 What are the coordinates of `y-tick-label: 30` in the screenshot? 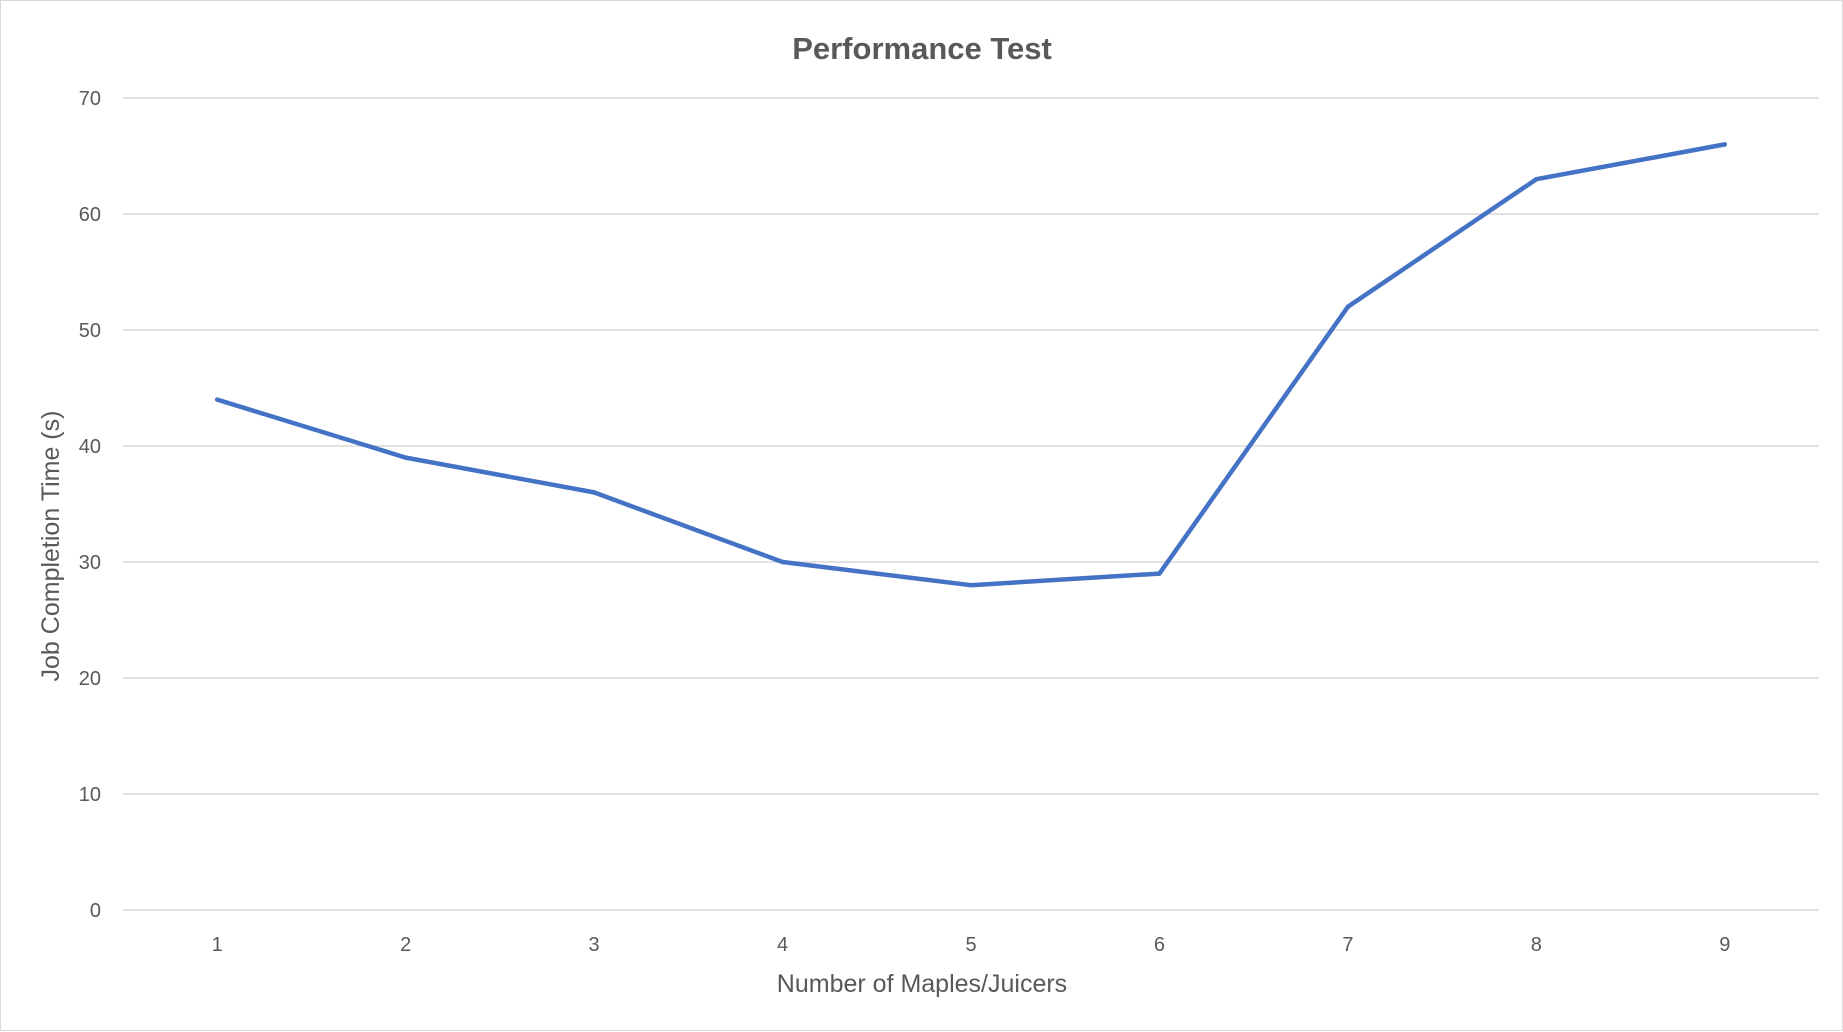 It's located at (90, 563).